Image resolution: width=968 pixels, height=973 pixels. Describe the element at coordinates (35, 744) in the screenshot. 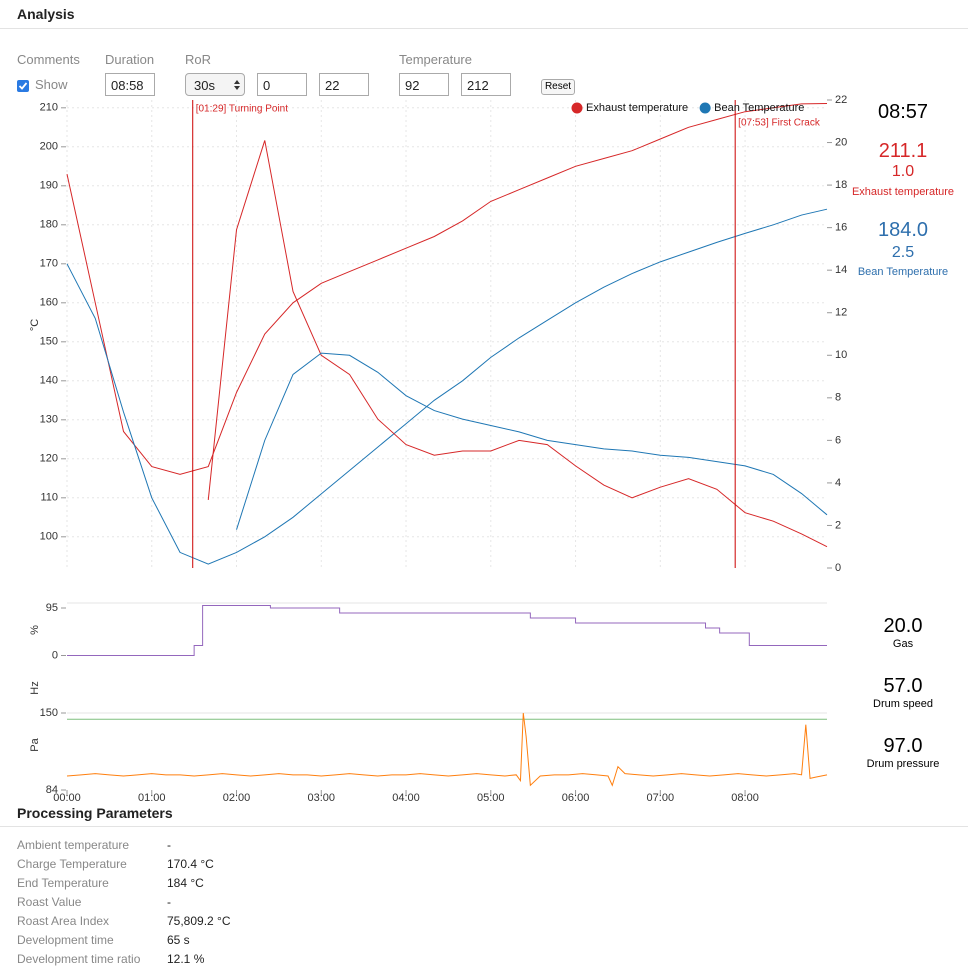

I see `y-axis-label: Pa` at that location.